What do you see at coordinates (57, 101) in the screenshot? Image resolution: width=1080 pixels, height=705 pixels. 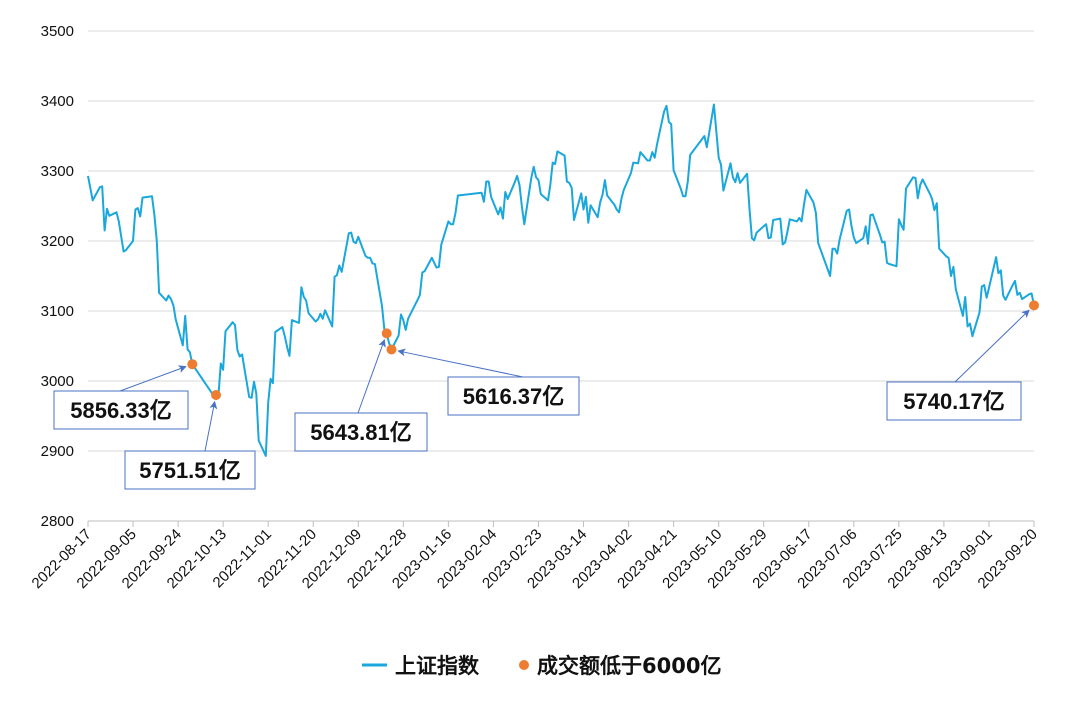 I see `y-tick-label-3400: 3400` at bounding box center [57, 101].